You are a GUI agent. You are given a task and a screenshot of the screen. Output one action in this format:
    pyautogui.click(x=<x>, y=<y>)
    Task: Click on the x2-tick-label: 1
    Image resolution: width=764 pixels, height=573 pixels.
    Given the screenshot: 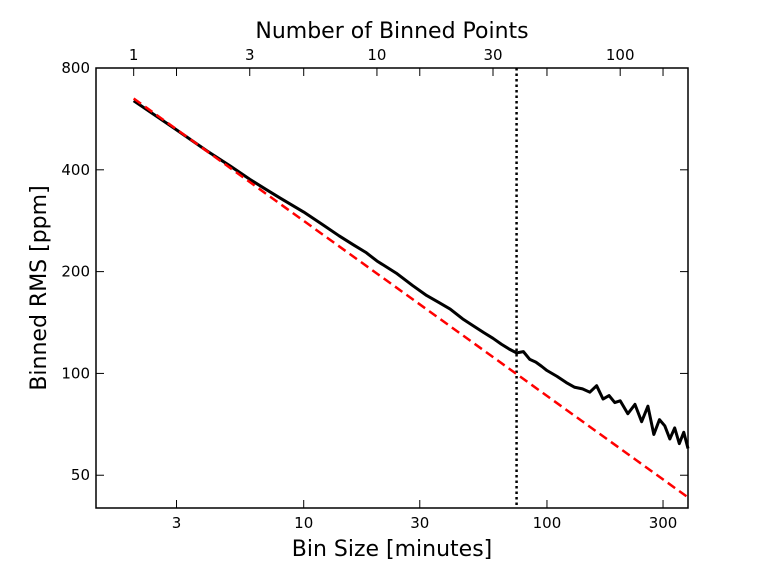 What is the action you would take?
    pyautogui.click(x=134, y=55)
    